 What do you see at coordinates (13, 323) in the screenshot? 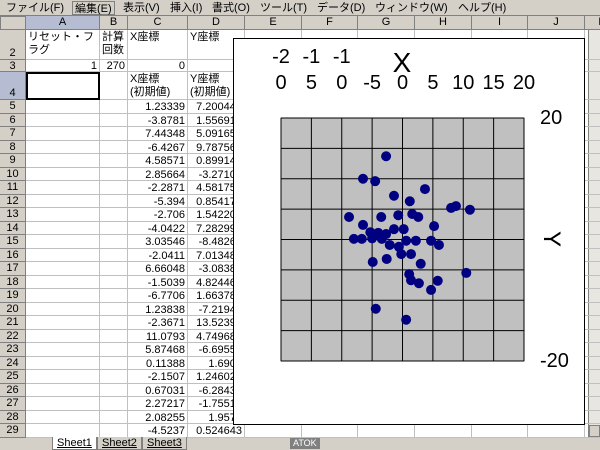
I see `row-header: 21` at bounding box center [13, 323].